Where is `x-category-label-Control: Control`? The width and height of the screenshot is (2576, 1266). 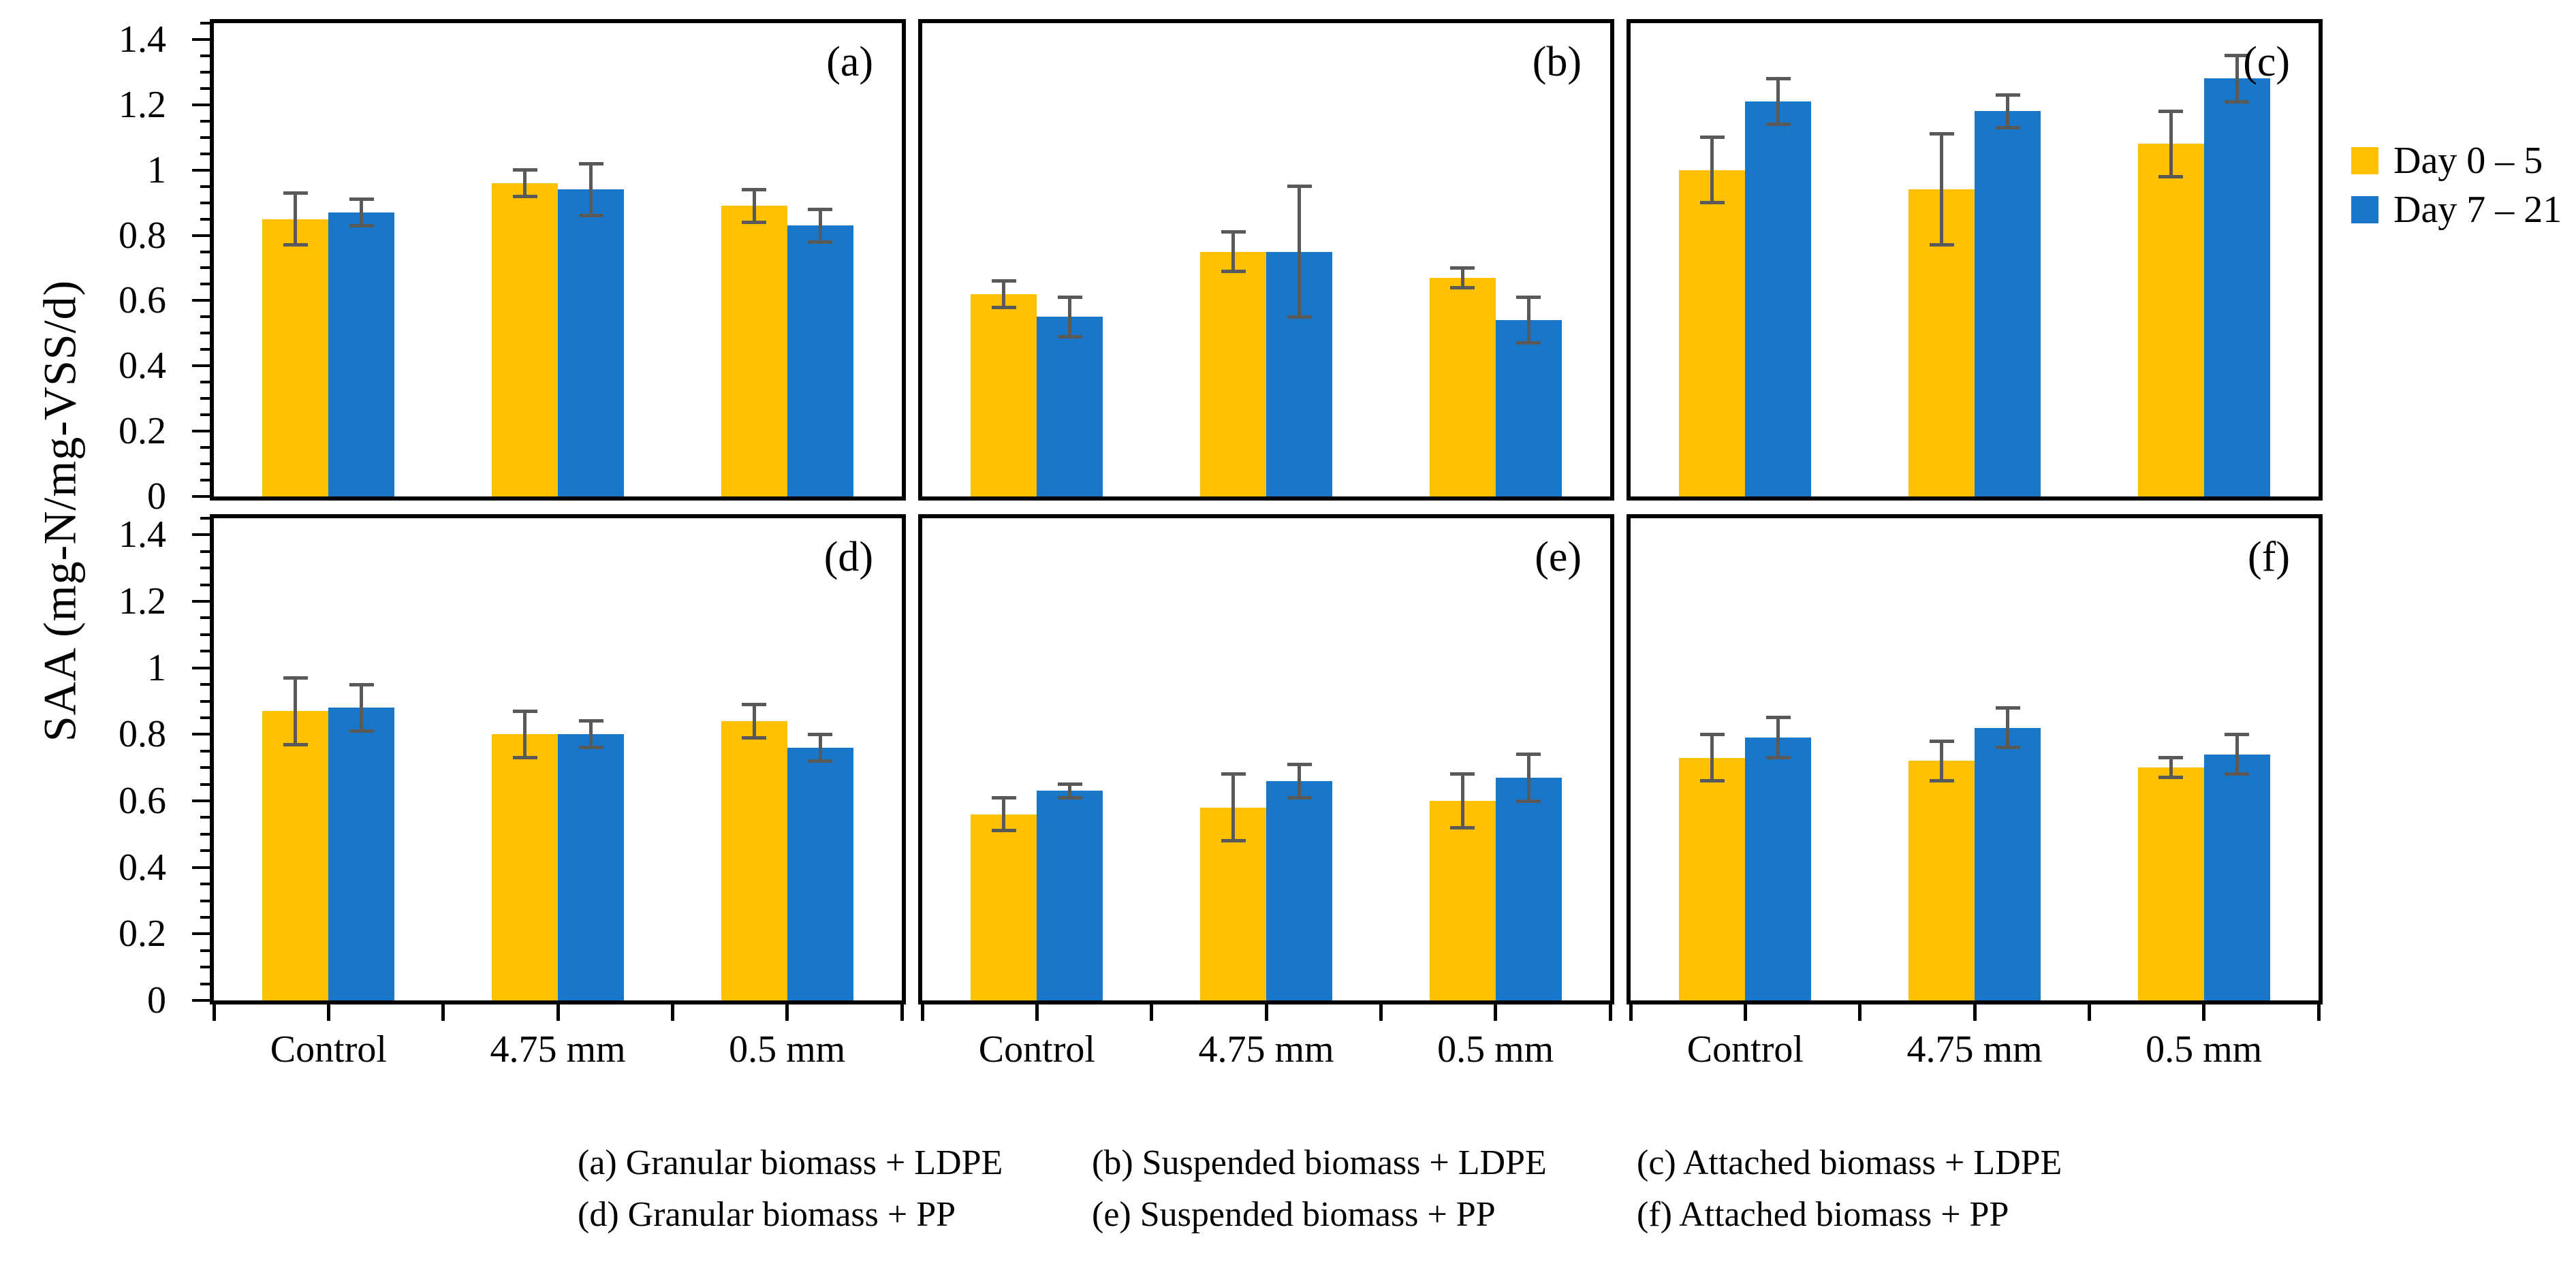
x-category-label-Control: Control is located at coordinates (328, 1049).